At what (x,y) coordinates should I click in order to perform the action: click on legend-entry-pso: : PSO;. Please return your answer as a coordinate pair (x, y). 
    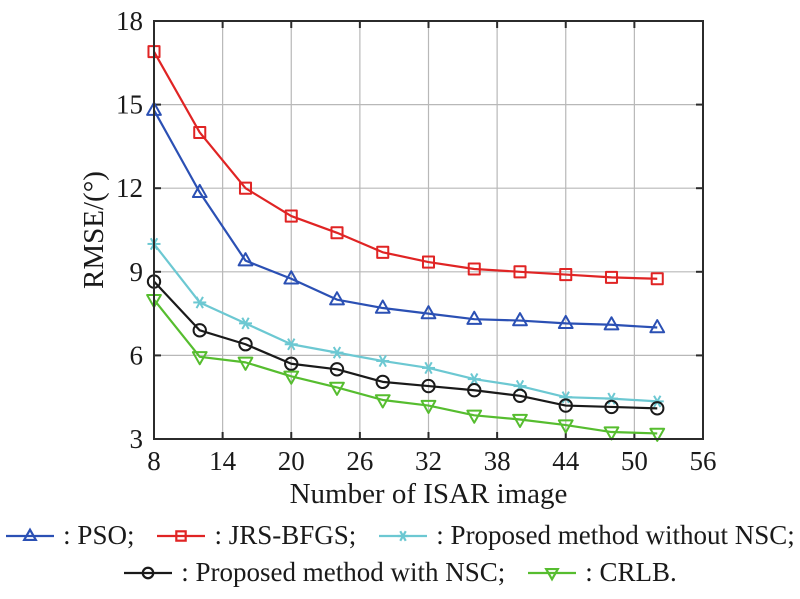
    Looking at the image, I should click on (69, 535).